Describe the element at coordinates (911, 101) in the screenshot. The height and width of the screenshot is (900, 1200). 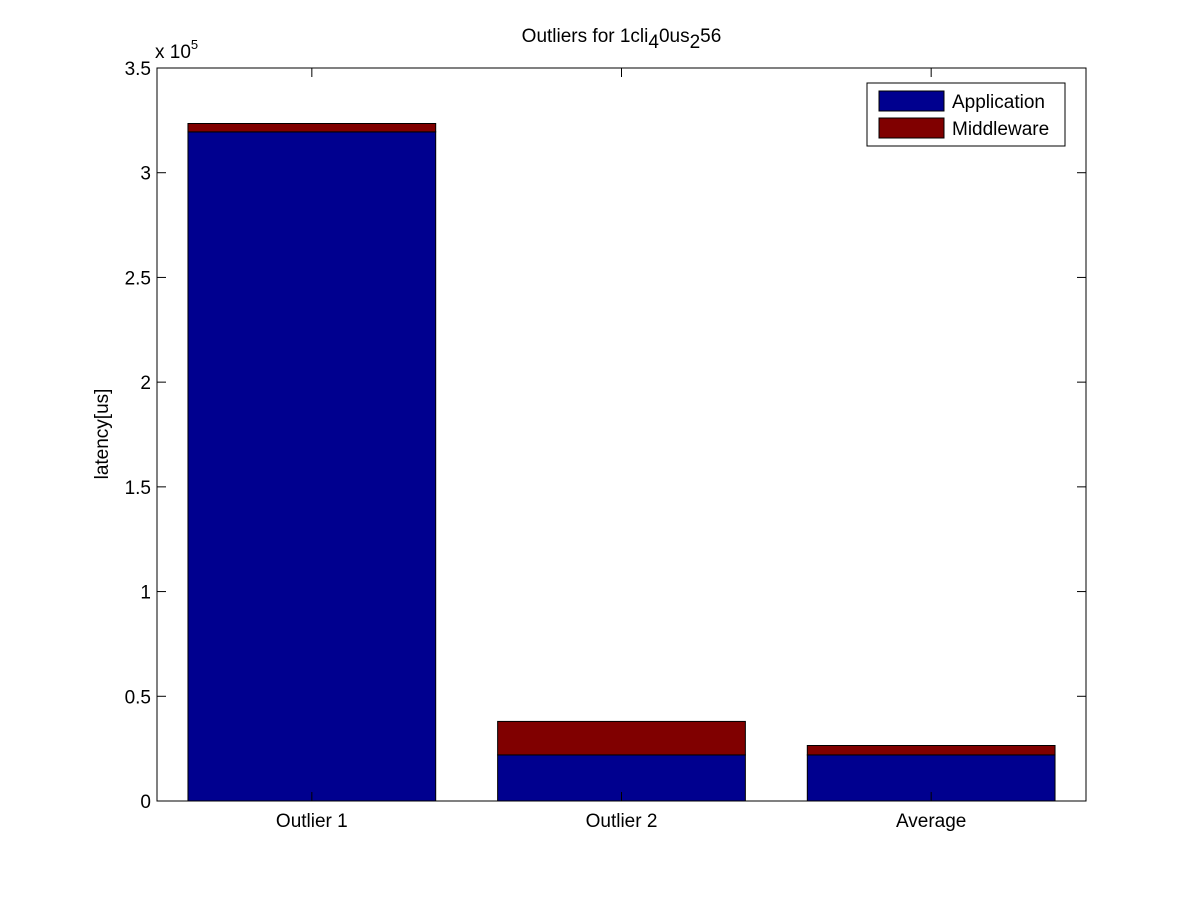
I see `legend-swatch-application` at that location.